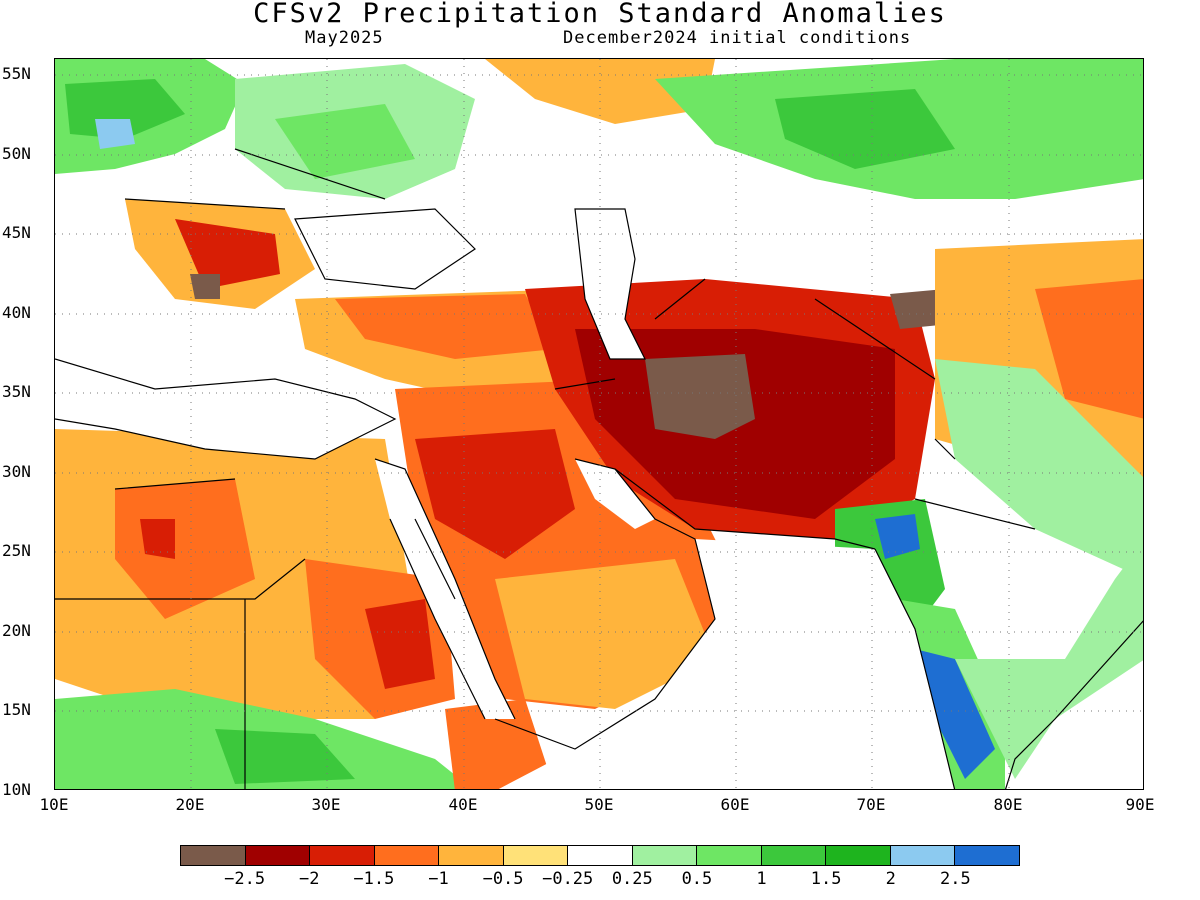  I want to click on anomaly-region-kazakh-wet-core, so click(865, 129).